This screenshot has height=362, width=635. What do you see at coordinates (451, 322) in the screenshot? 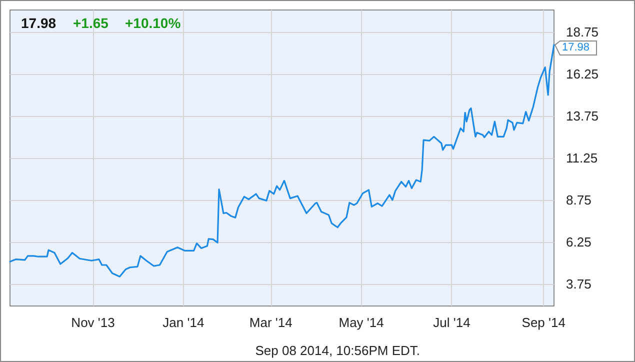
I see `x-tick-label: Jul '14` at bounding box center [451, 322].